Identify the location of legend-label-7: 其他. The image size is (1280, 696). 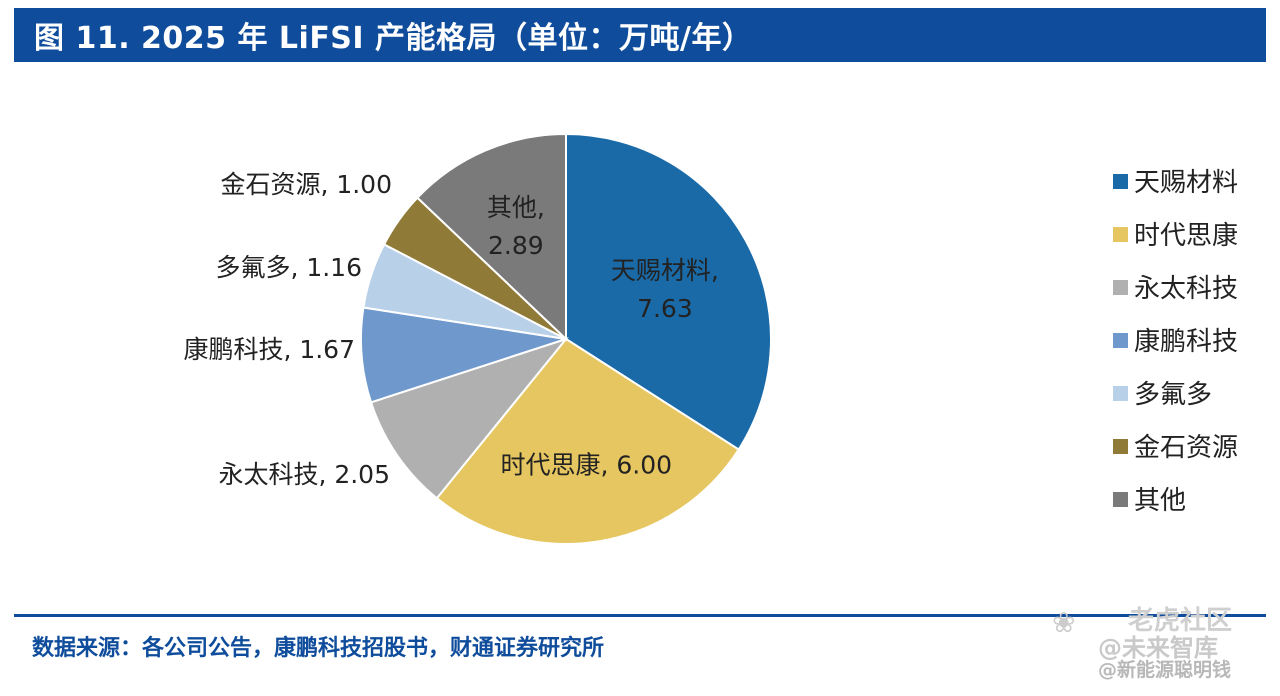
(1160, 501).